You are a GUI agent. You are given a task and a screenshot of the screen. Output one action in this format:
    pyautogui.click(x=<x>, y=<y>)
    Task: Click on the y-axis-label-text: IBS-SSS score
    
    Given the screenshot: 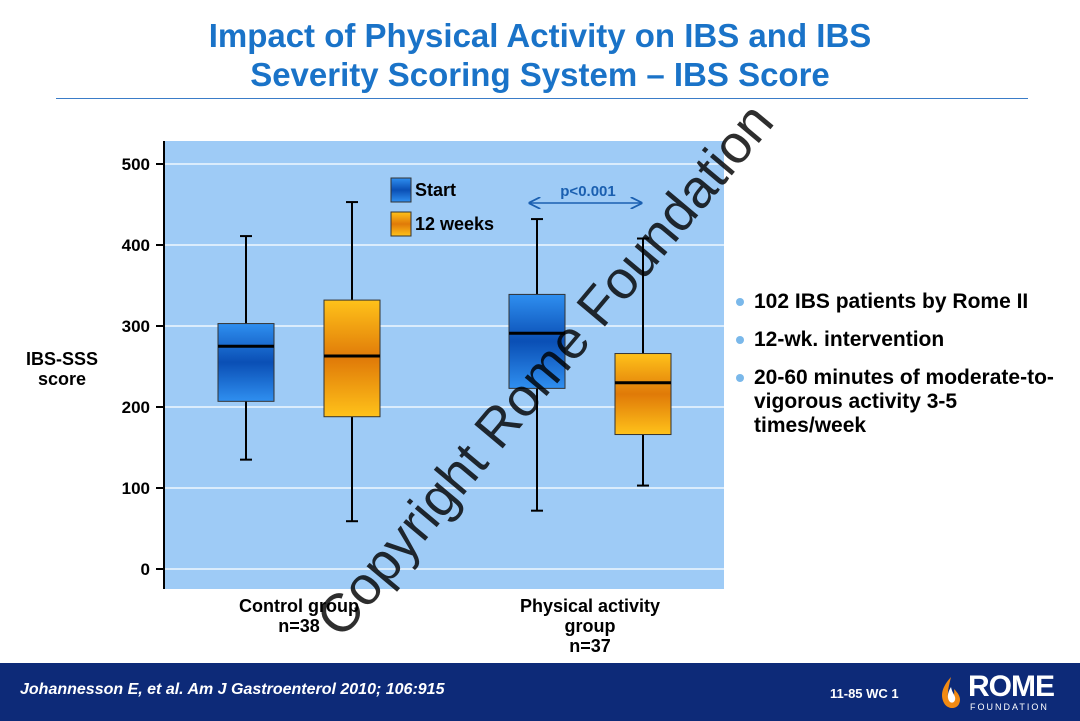 What is the action you would take?
    pyautogui.click(x=62, y=369)
    